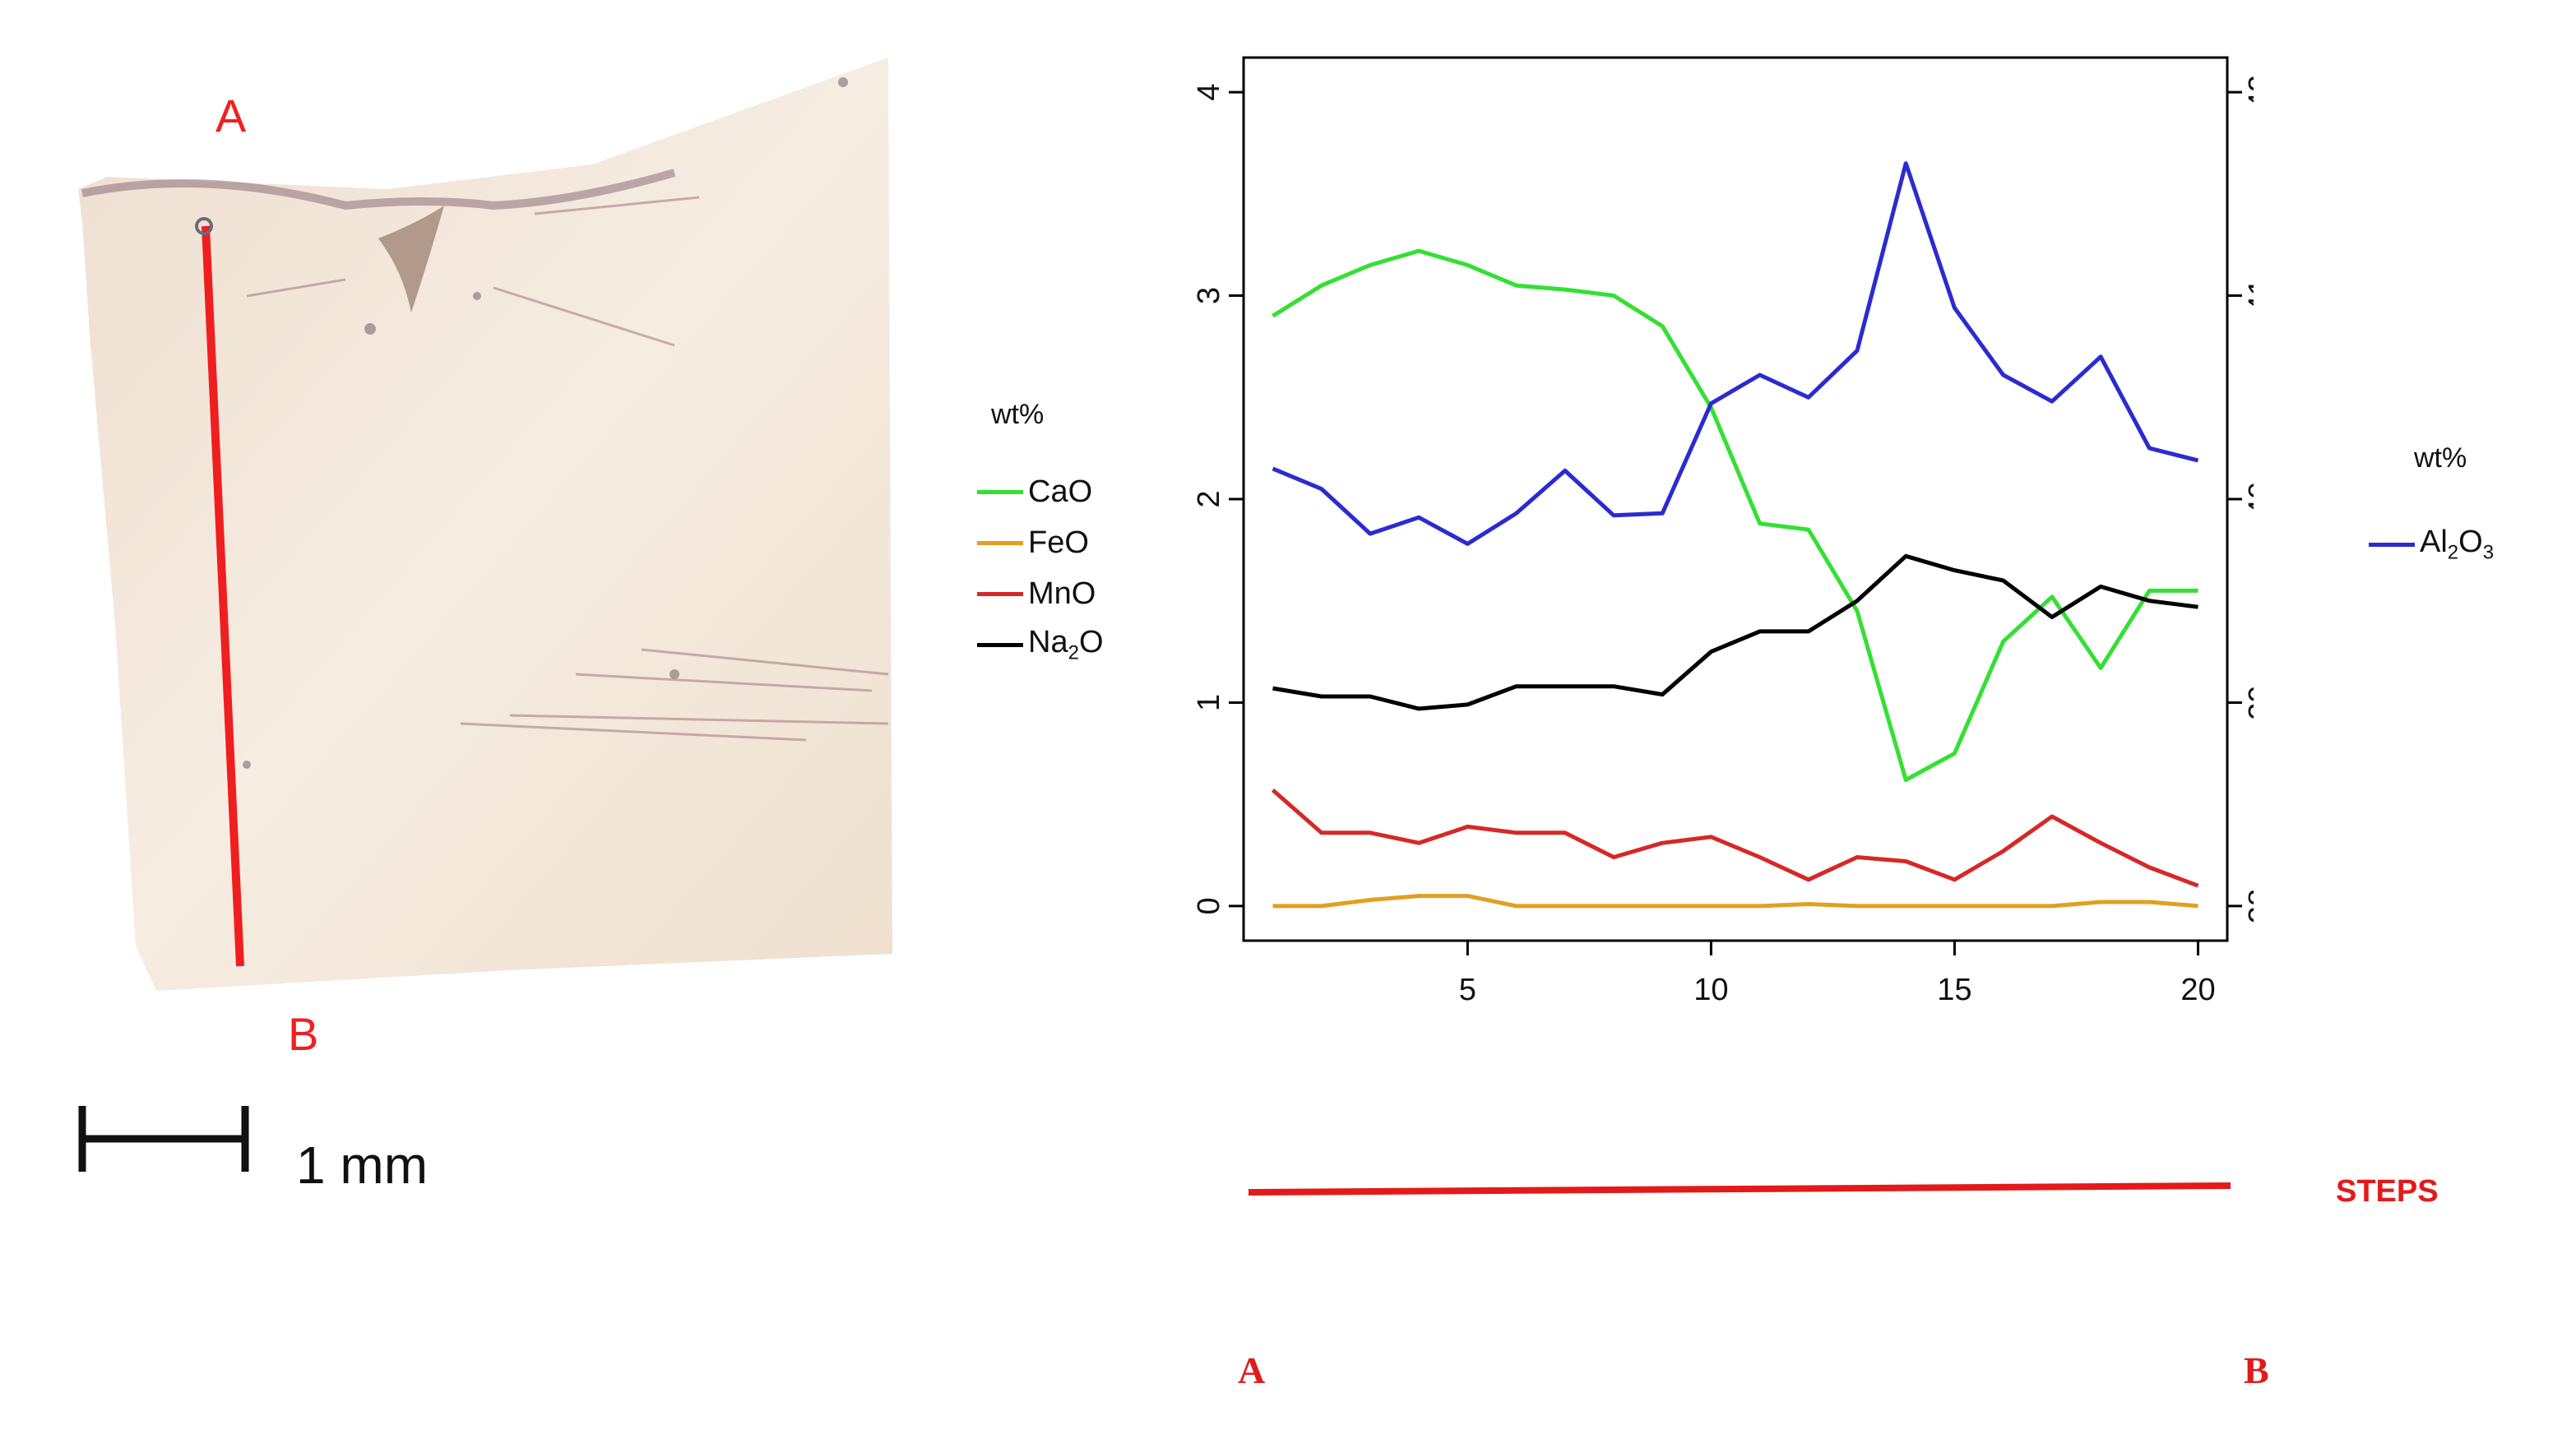 Image resolution: width=2576 pixels, height=1434 pixels. I want to click on scale-bar-graphic, so click(164, 1139).